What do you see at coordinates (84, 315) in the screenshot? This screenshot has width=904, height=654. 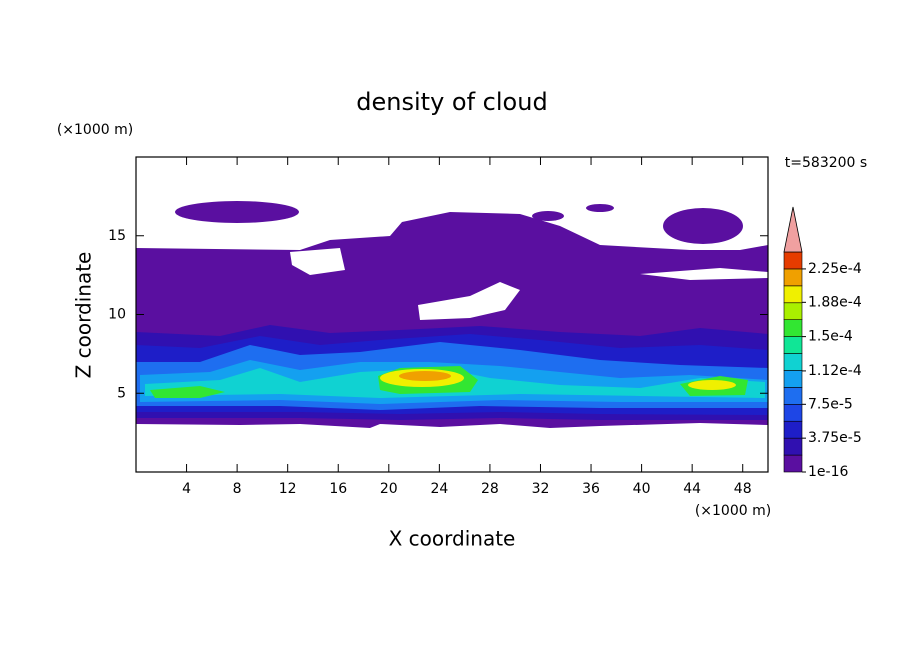 I see `y-axis-label: Z coordinate` at bounding box center [84, 315].